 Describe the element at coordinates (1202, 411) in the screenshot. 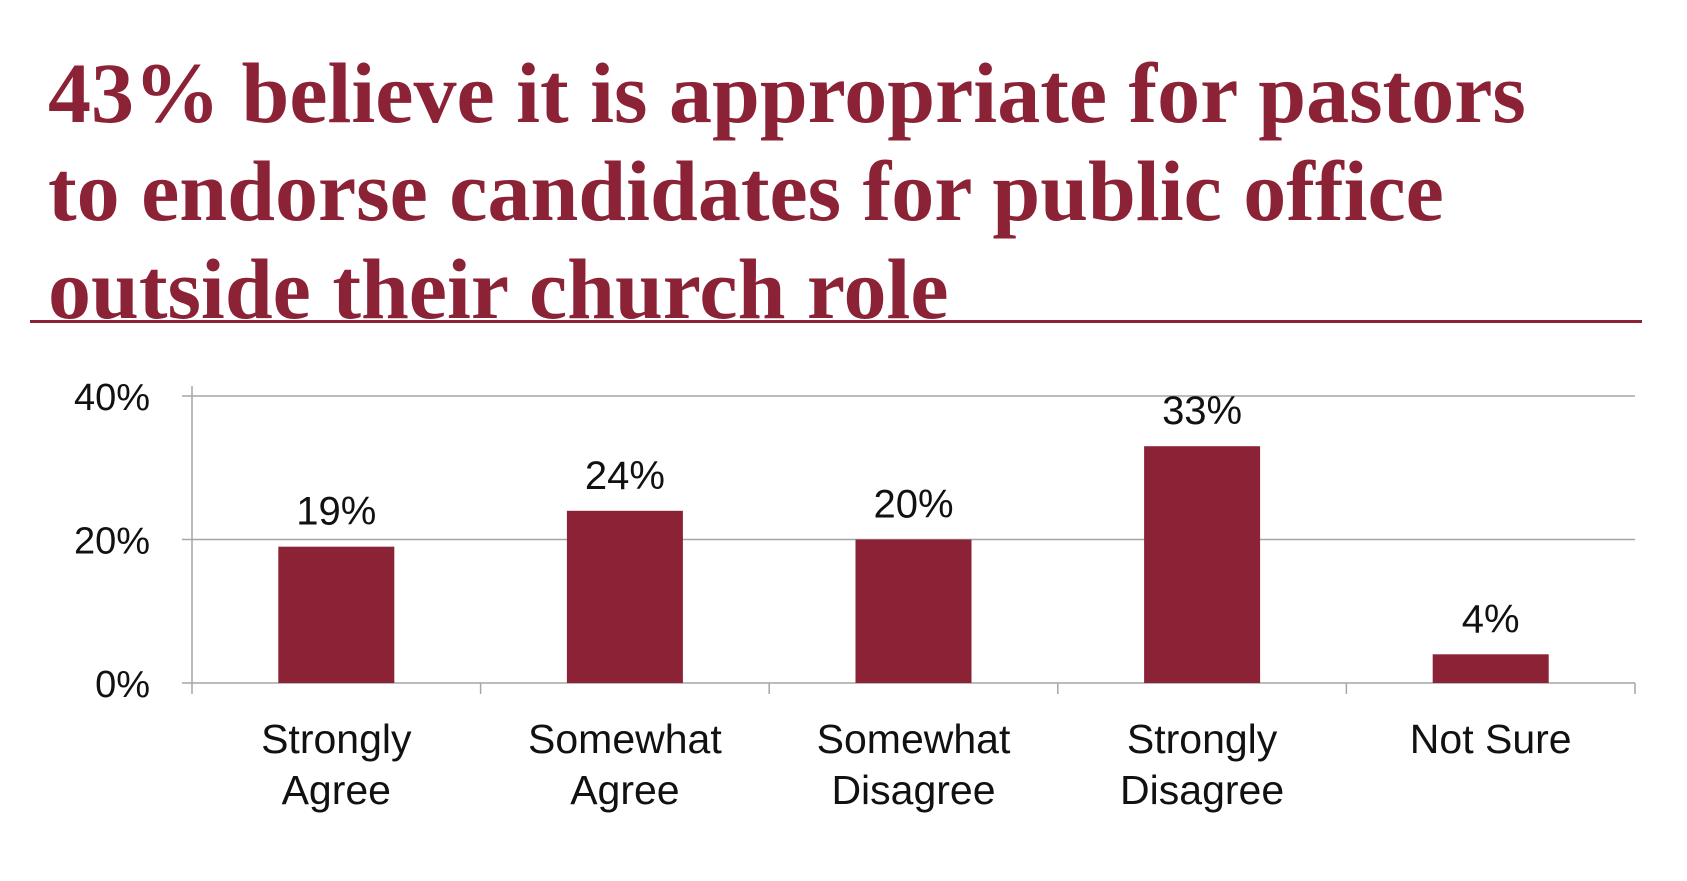

I see `data-label: 33%` at that location.